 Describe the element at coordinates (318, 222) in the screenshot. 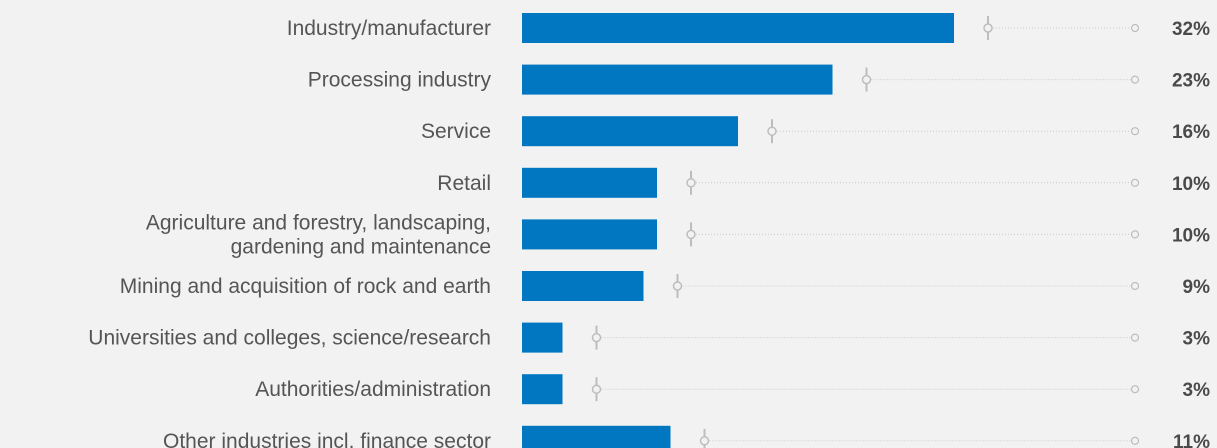

I see `category-label: Agriculture and forestry, landscaping,` at that location.